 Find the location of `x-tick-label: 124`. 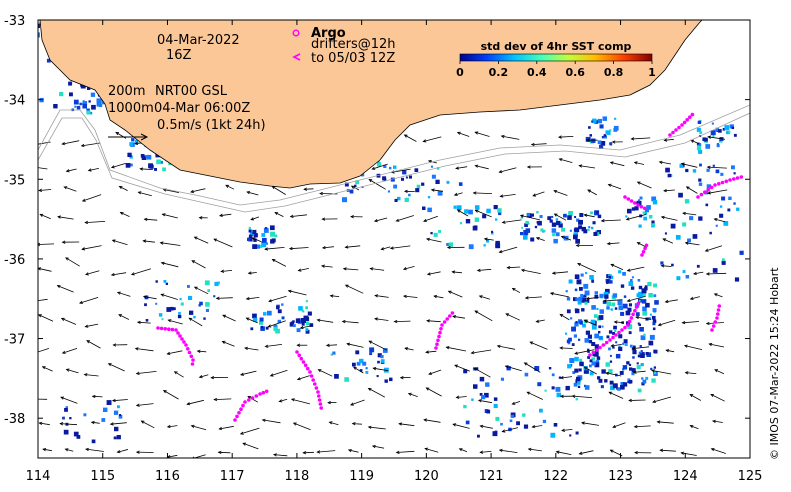

x-tick-label: 124 is located at coordinates (685, 476).